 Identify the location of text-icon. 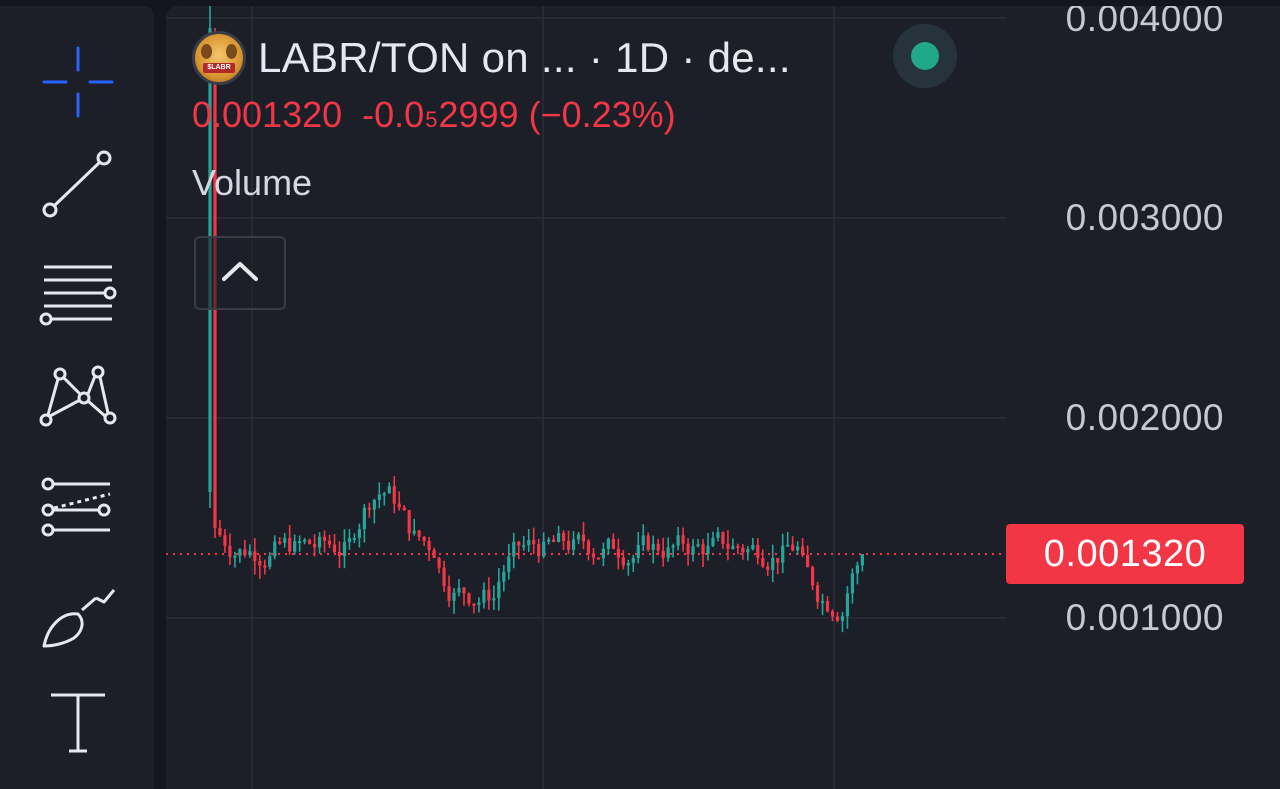
(78, 722).